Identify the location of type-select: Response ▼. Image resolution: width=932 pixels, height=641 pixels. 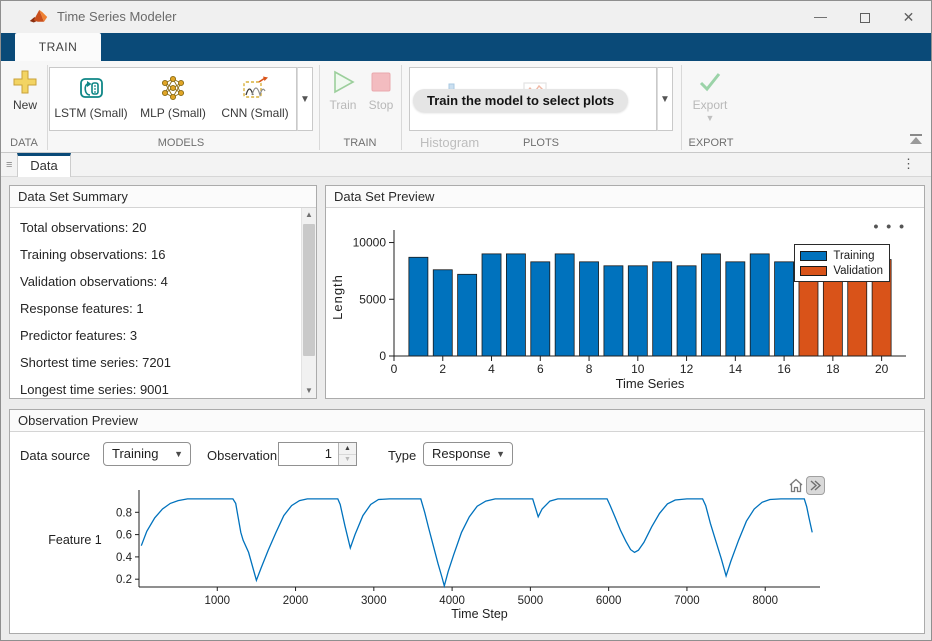
(468, 454).